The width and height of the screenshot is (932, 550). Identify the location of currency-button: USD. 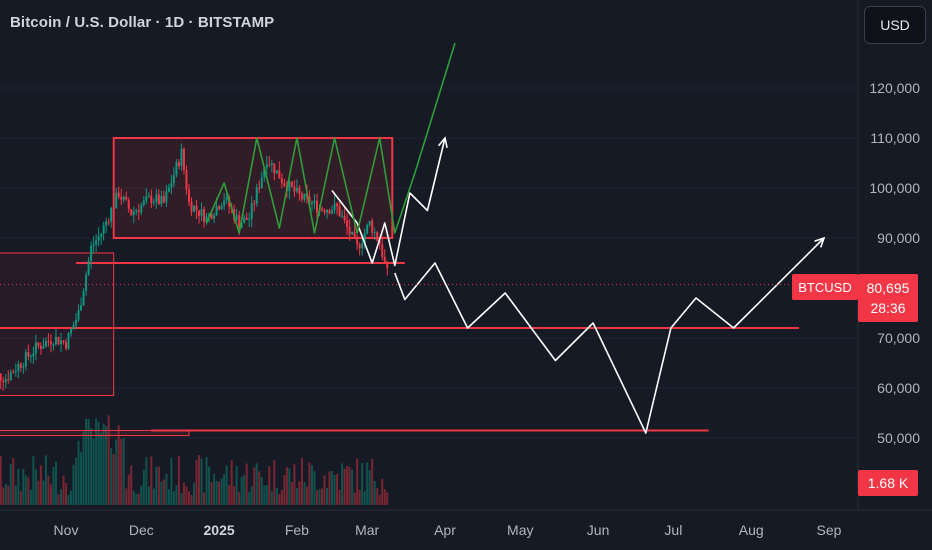
(895, 25).